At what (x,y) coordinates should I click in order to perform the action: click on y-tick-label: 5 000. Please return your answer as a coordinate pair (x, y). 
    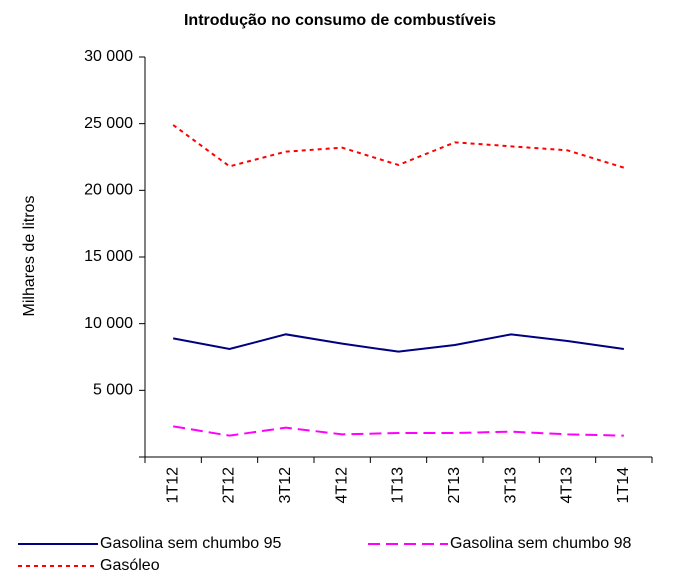
    Looking at the image, I should click on (113, 390).